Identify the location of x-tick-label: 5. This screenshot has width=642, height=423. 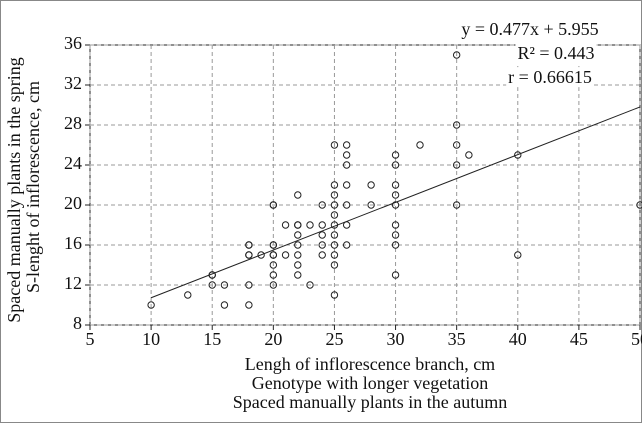
(90, 339).